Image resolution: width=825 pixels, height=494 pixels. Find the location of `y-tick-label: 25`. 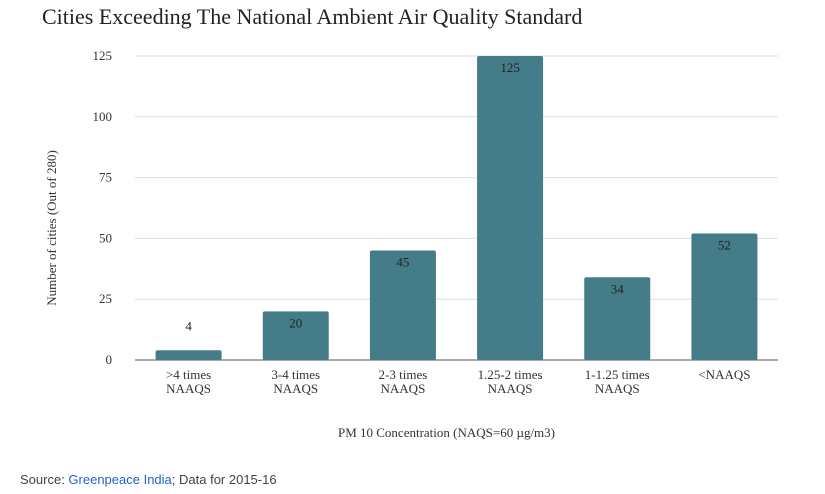

y-tick-label: 25 is located at coordinates (105, 298).